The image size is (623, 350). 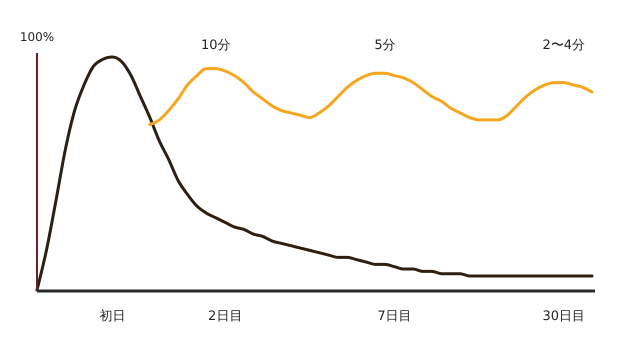 I want to click on x-tick-label: 7日目, so click(x=394, y=316).